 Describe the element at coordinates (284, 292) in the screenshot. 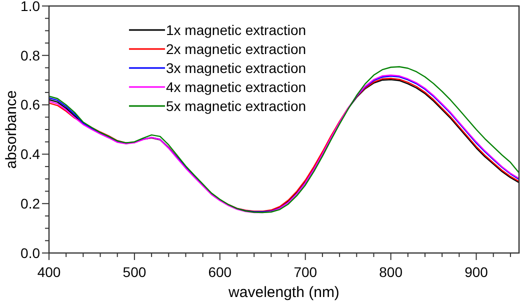

I see `x-axis-title: wavelength (nm)` at that location.